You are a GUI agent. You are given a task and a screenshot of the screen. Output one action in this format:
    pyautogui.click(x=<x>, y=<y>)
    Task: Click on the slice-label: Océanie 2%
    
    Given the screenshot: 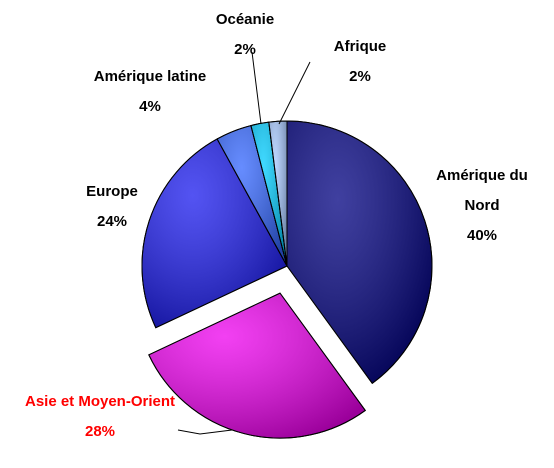 What is the action you would take?
    pyautogui.click(x=245, y=35)
    